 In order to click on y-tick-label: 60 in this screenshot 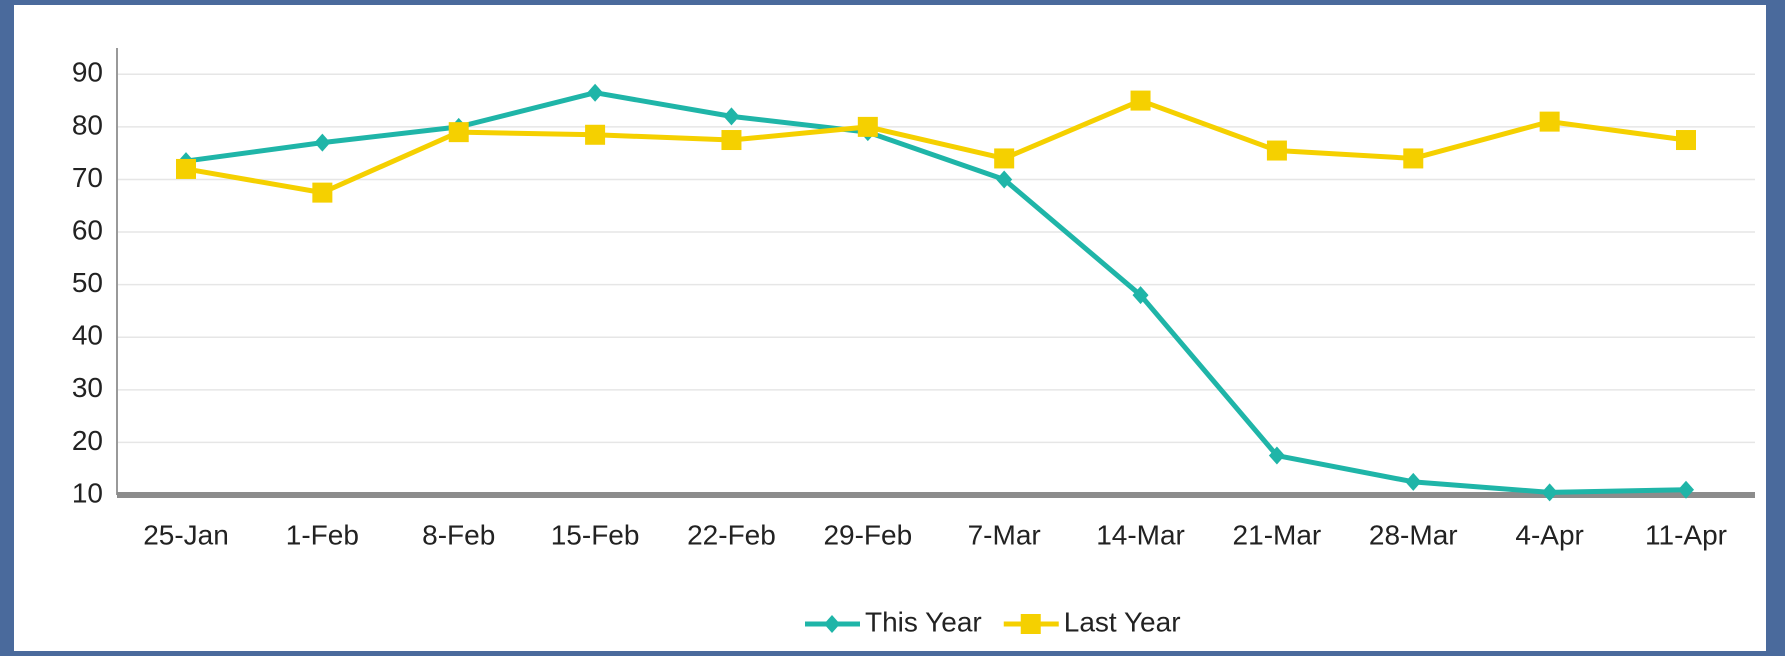, I will do `click(87, 229)`.